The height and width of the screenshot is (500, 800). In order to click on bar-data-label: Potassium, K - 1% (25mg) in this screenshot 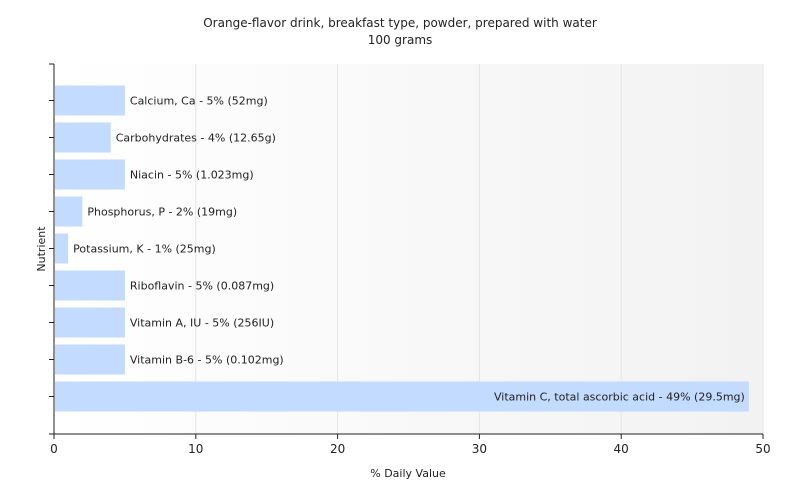, I will do `click(144, 249)`.